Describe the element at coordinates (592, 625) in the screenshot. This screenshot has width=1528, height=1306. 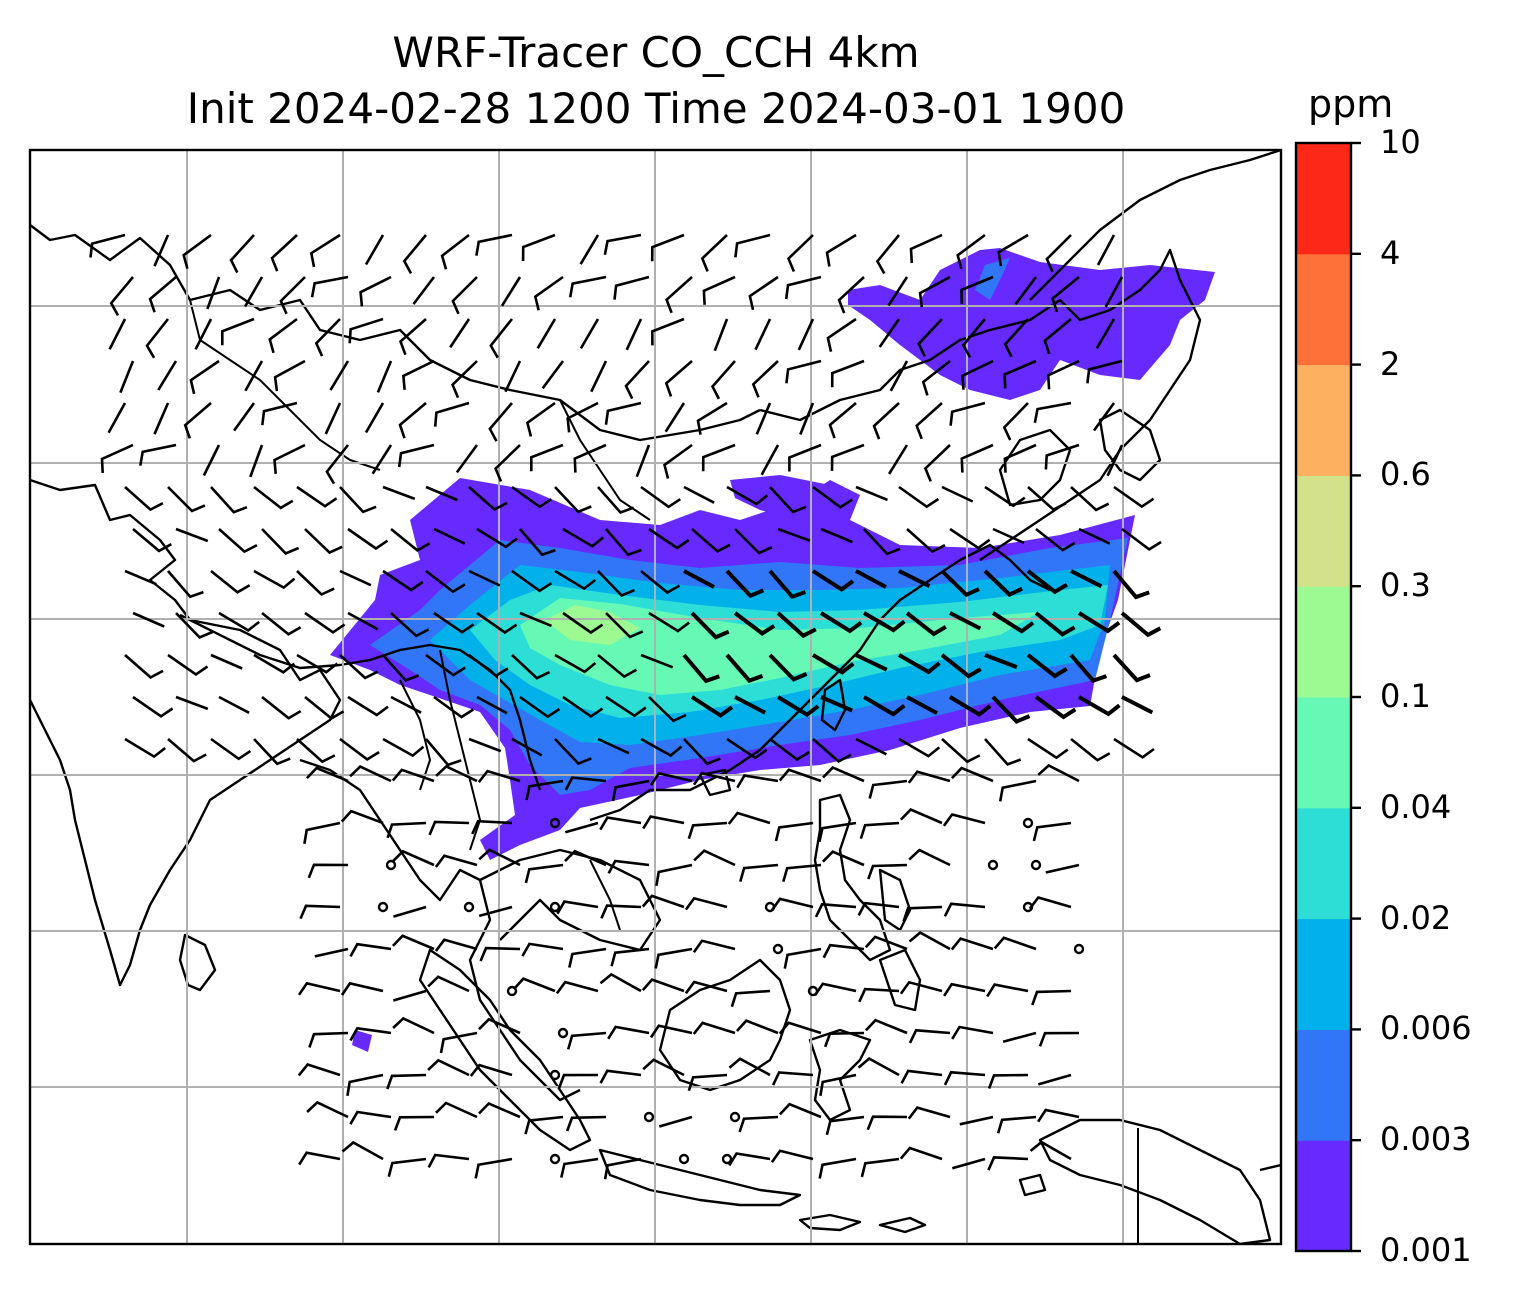
I see `plume-layer-0.1` at that location.